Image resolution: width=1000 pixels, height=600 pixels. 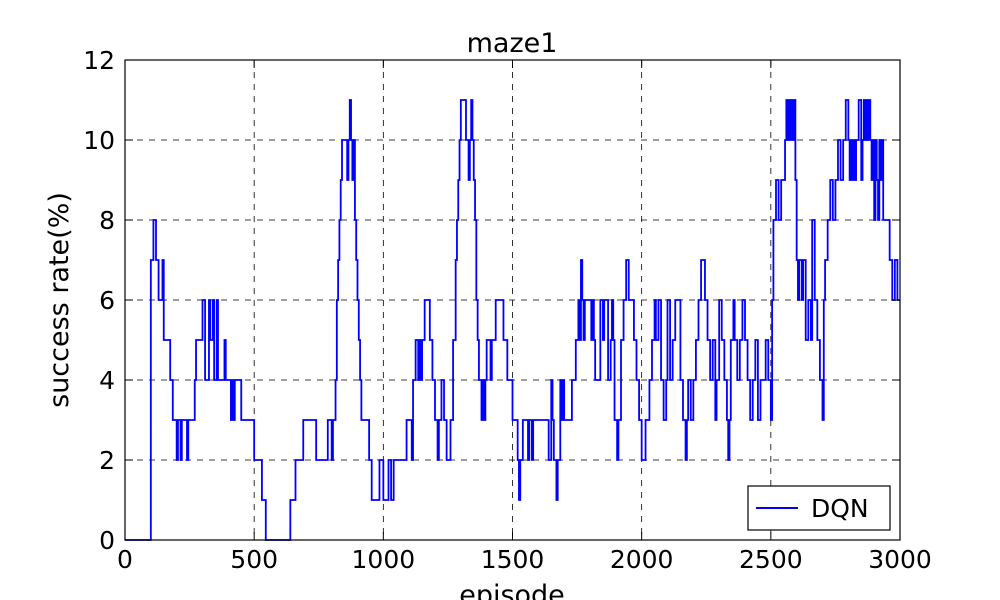 I want to click on y-tick-label: 6, so click(x=107, y=300).